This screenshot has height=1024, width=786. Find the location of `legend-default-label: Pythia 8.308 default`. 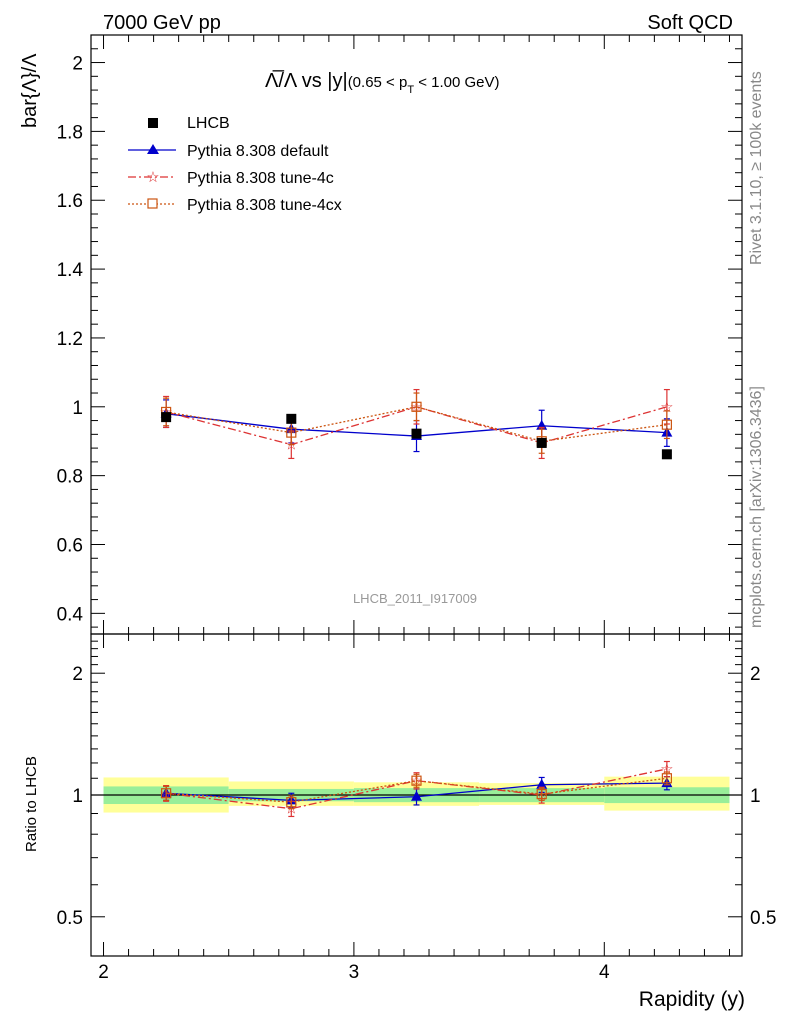

legend-default-label: Pythia 8.308 default is located at coordinates (258, 151).